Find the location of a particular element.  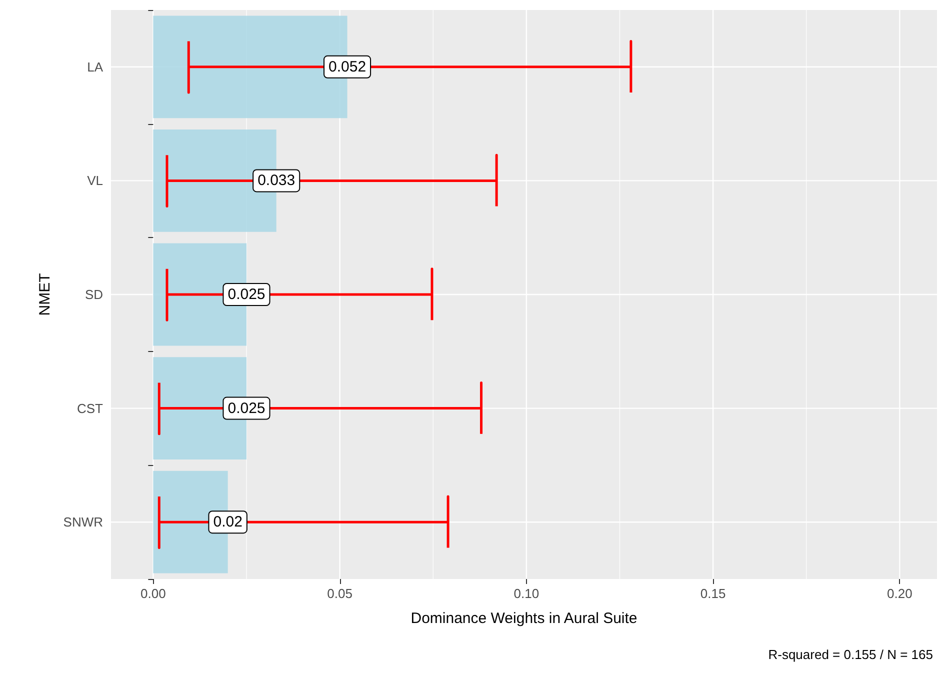

y-tick-label: SD is located at coordinates (93, 294).